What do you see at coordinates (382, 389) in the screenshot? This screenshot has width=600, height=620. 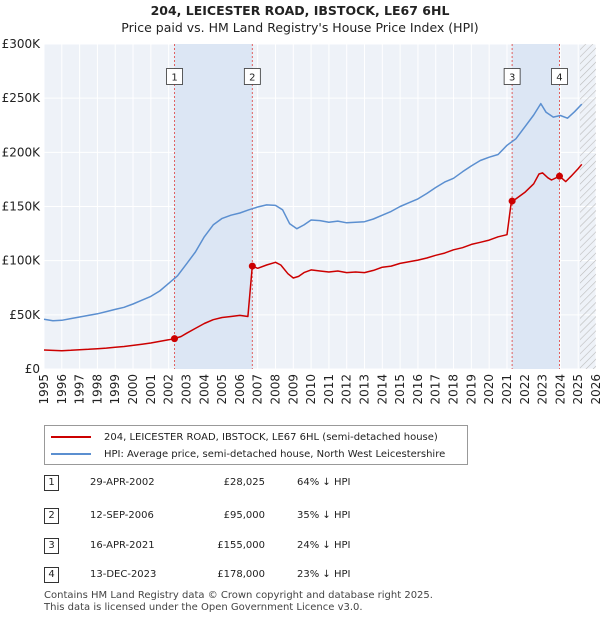 I see `x-tick-label: 2014` at bounding box center [382, 389].